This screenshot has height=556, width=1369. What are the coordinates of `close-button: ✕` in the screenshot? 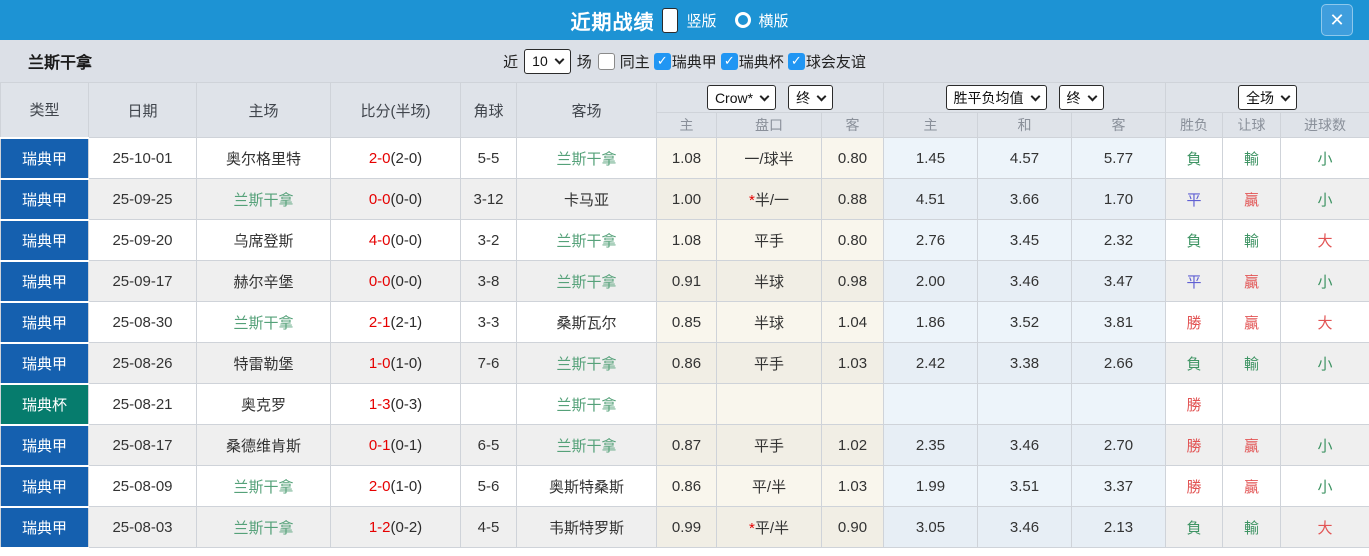 It's located at (1337, 20).